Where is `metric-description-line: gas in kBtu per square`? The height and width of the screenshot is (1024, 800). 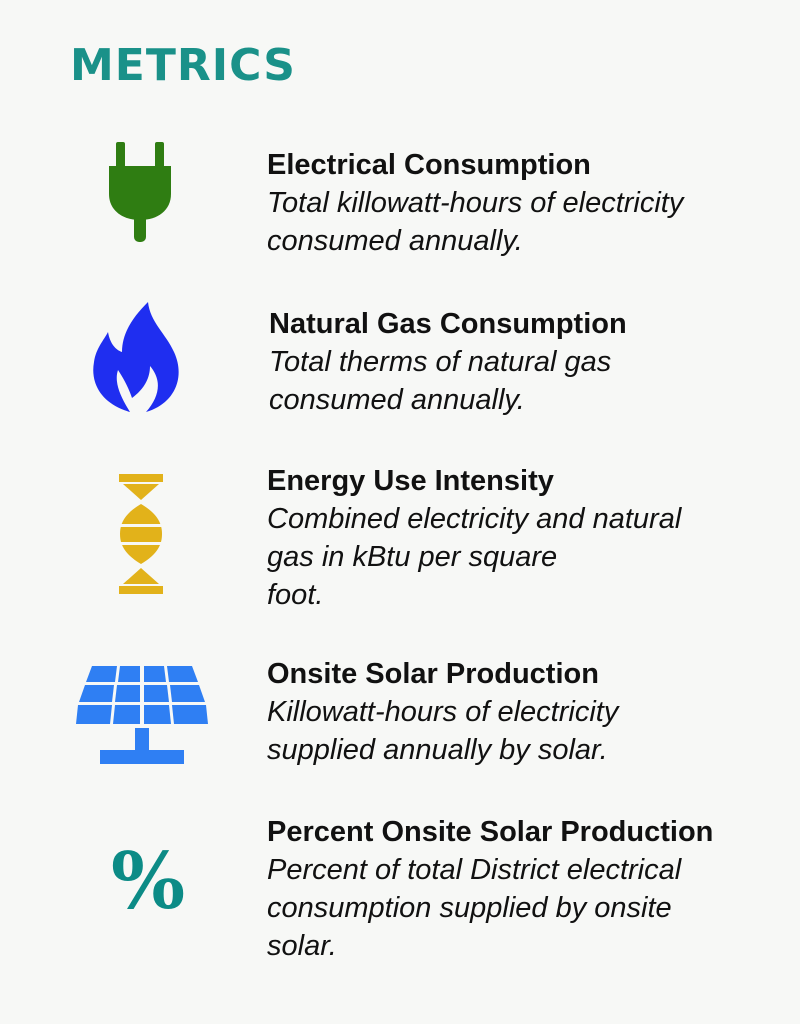 metric-description-line: gas in kBtu per square is located at coordinates (412, 557).